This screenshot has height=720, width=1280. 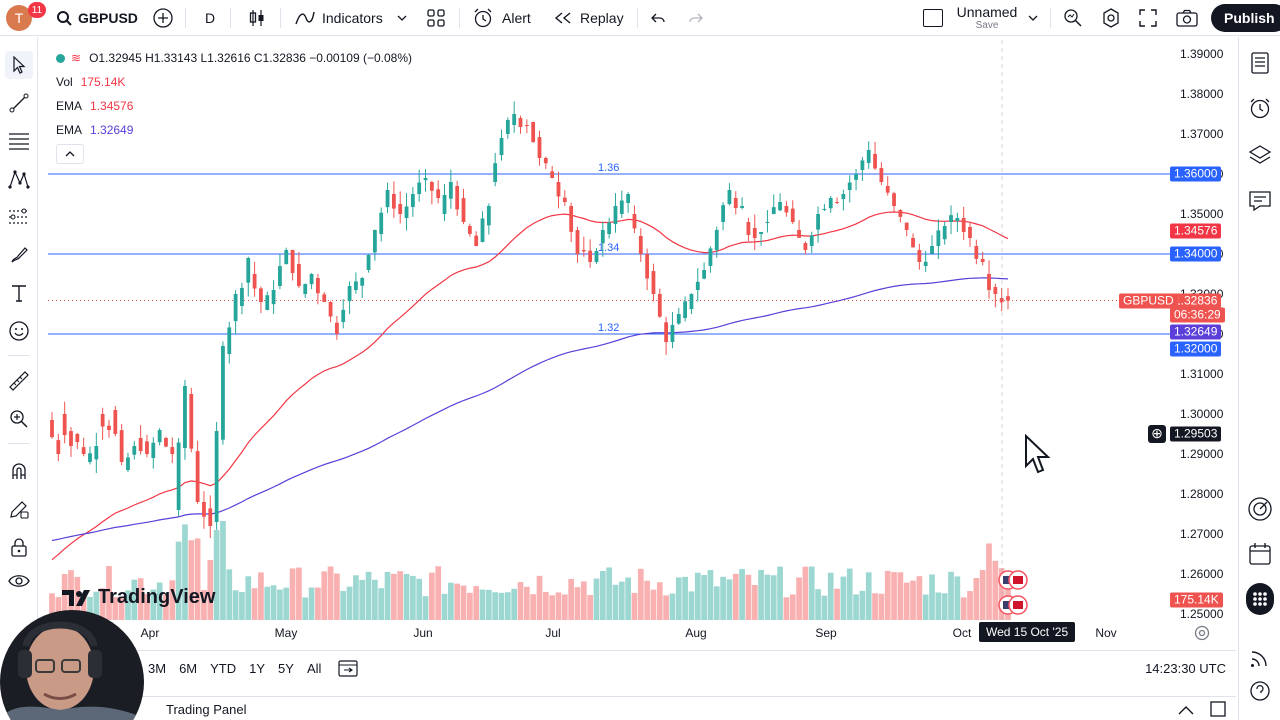 I want to click on maximize-panel-button, so click(x=1218, y=710).